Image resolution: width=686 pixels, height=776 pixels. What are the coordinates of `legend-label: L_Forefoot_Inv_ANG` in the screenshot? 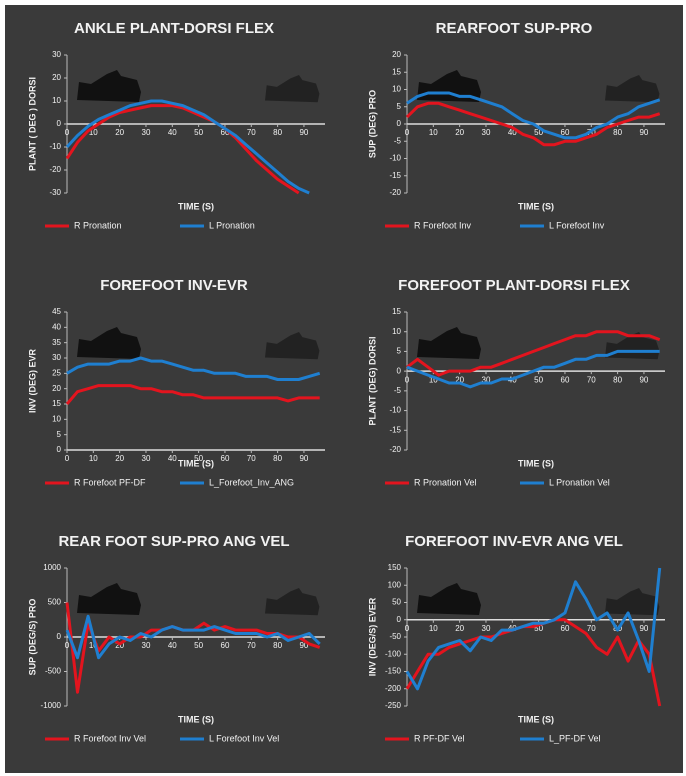 It's located at (251, 482).